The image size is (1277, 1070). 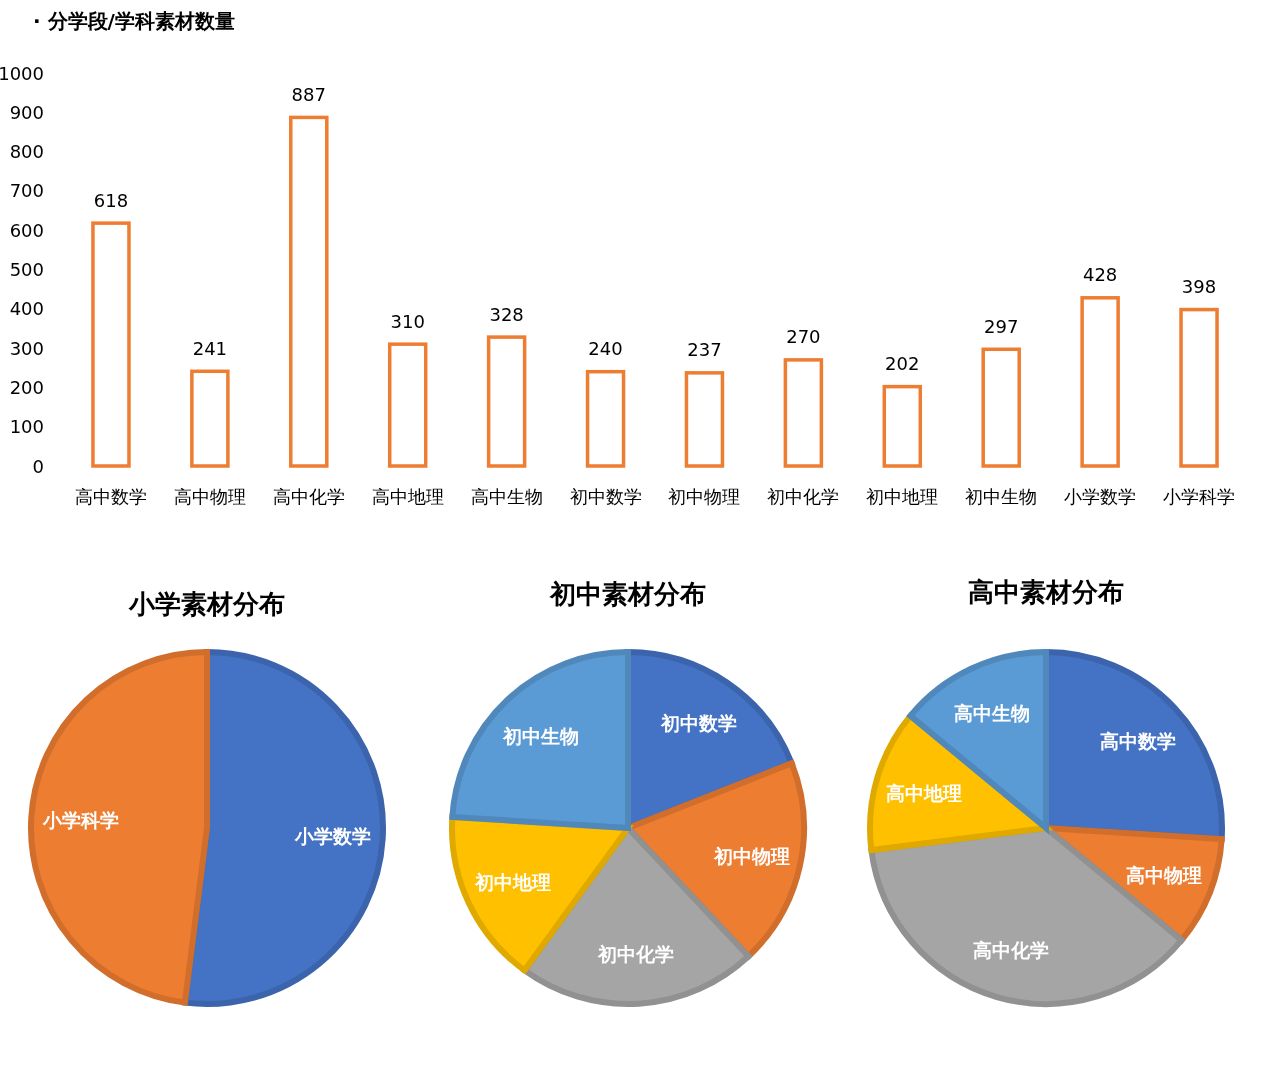 What do you see at coordinates (209, 496) in the screenshot?
I see `x-tick-label: 高中物理` at bounding box center [209, 496].